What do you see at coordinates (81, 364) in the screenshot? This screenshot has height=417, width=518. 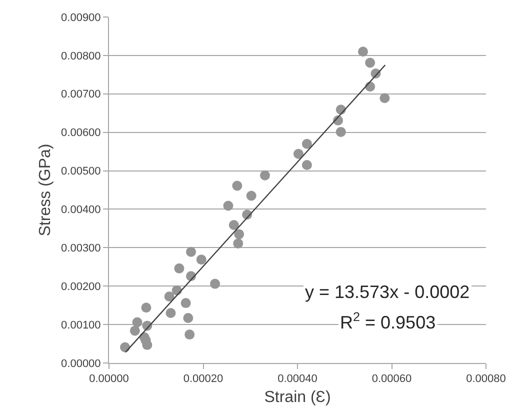 I see `y-tick-label: 0.00000` at bounding box center [81, 364].